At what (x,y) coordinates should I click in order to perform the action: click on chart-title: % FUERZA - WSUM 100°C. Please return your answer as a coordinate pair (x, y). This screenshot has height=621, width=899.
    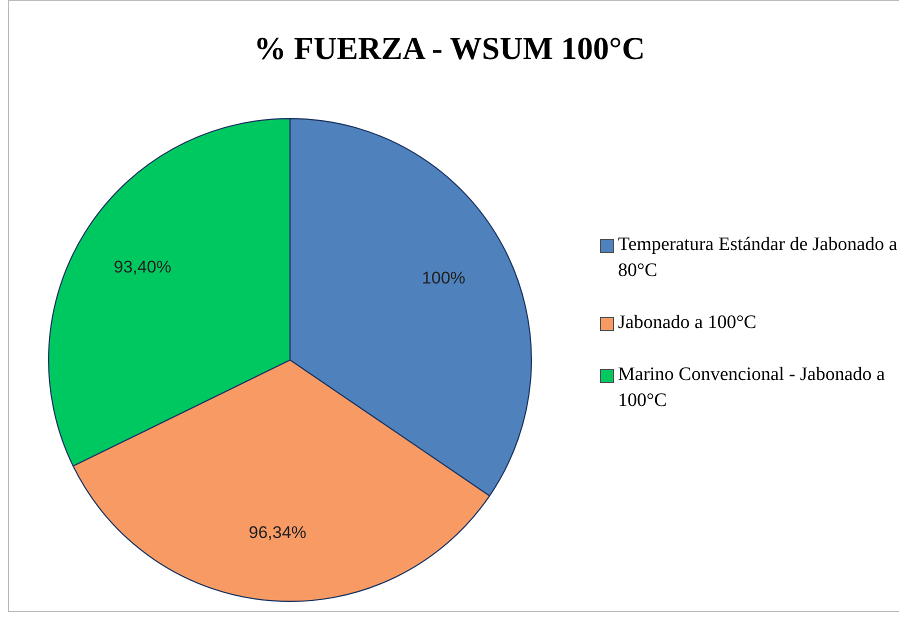
    Looking at the image, I should click on (449, 48).